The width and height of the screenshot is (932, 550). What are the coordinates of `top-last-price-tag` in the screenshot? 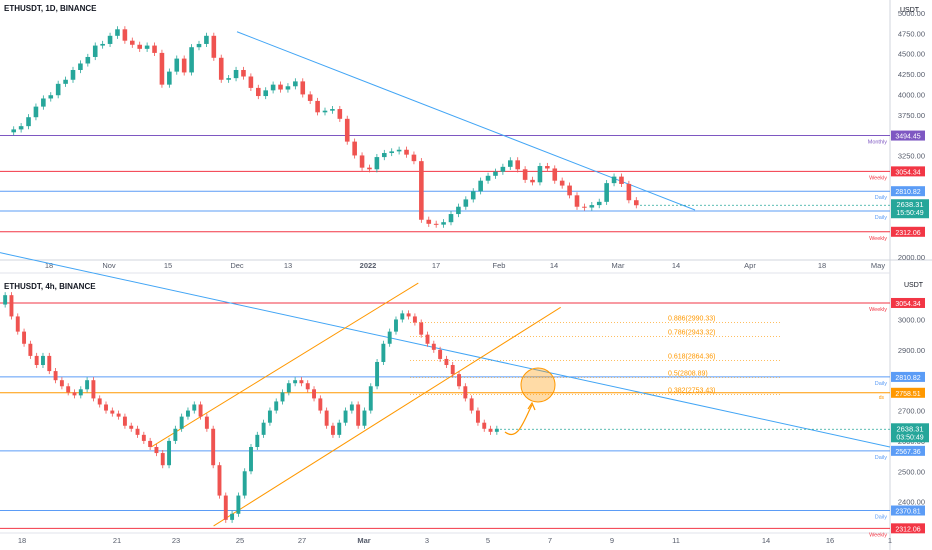 It's located at (910, 209).